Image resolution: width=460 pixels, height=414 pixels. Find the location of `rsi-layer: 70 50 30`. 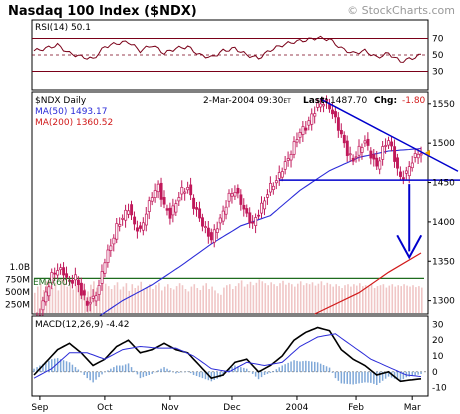

rsi-layer: 70 50 30 is located at coordinates (238, 56).